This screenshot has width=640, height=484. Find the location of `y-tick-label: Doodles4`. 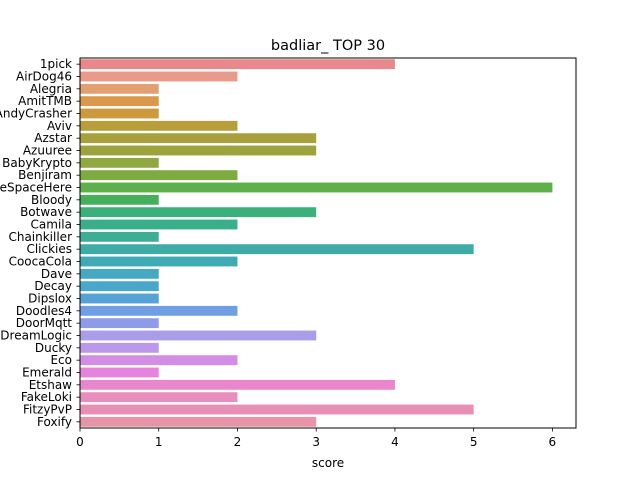

y-tick-label: Doodles4 is located at coordinates (44, 311).